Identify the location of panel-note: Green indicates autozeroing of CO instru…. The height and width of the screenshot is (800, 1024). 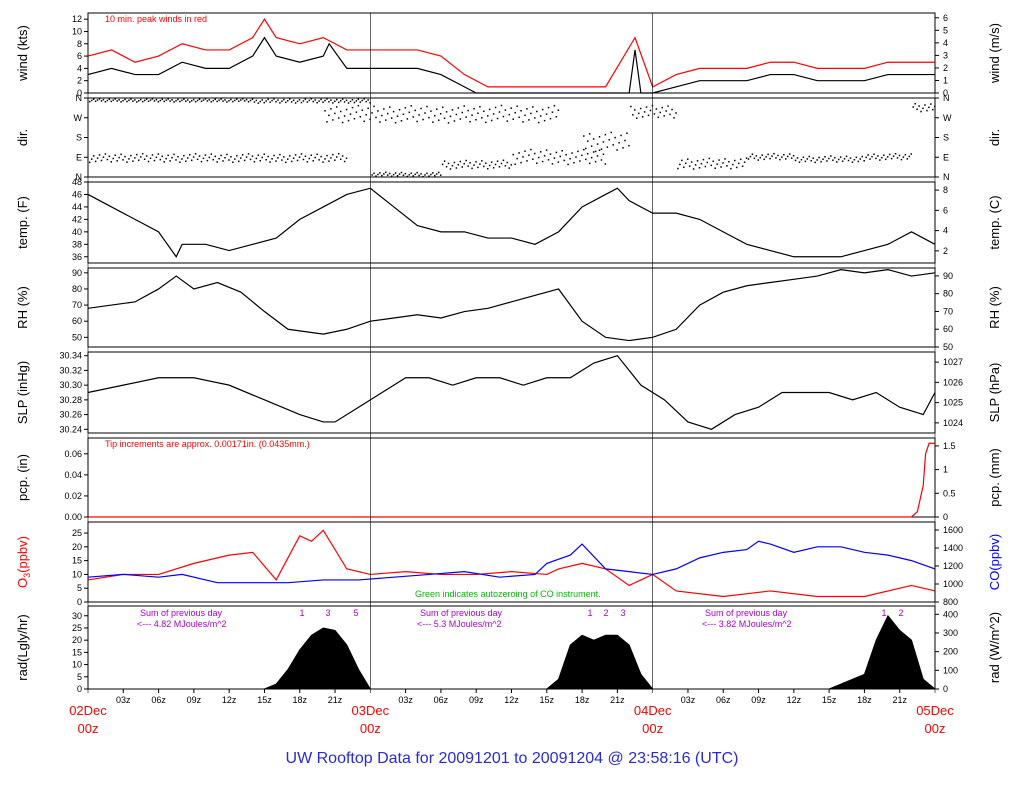
(508, 594).